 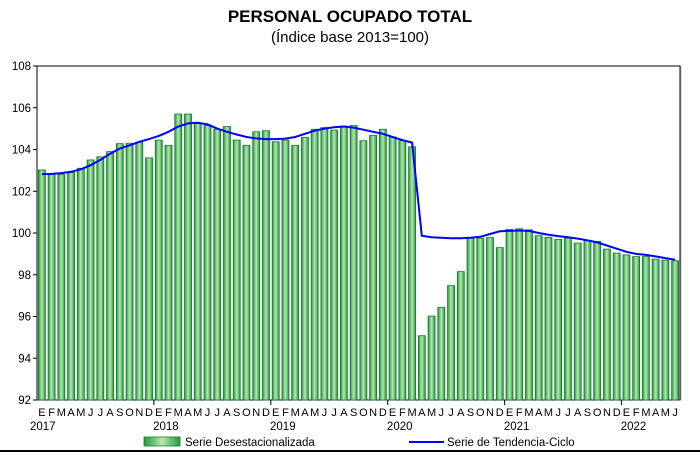 I want to click on y-axis: 92 94 96 98 100 102 104 106 108, so click(x=24, y=234).